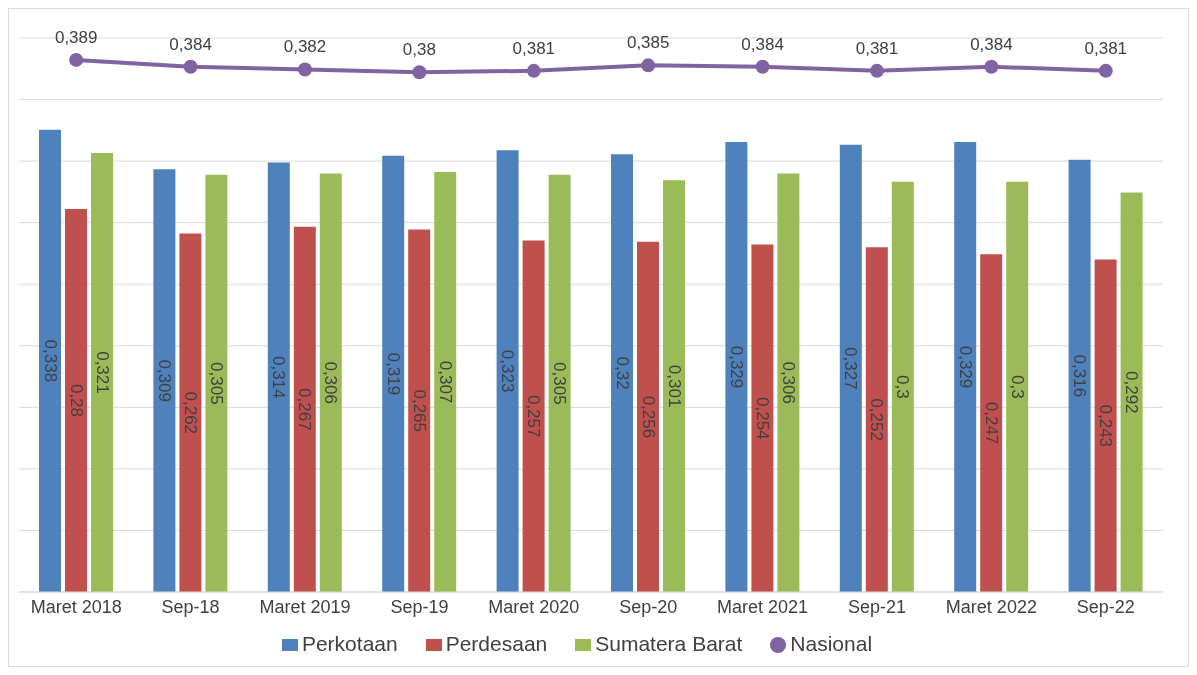 This screenshot has width=1197, height=675. I want to click on x-tick-label: Maret 2018, so click(76, 606).